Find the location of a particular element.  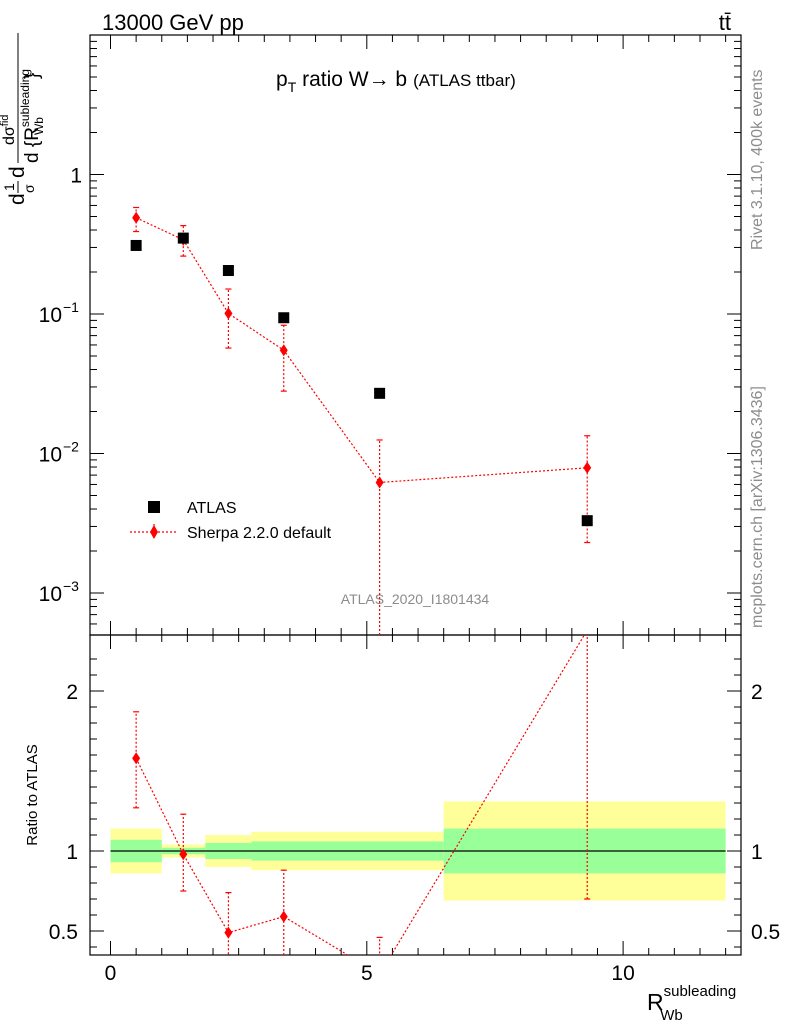

ratio-y-axis-label: Ratio to ATLAS is located at coordinates (32, 794).